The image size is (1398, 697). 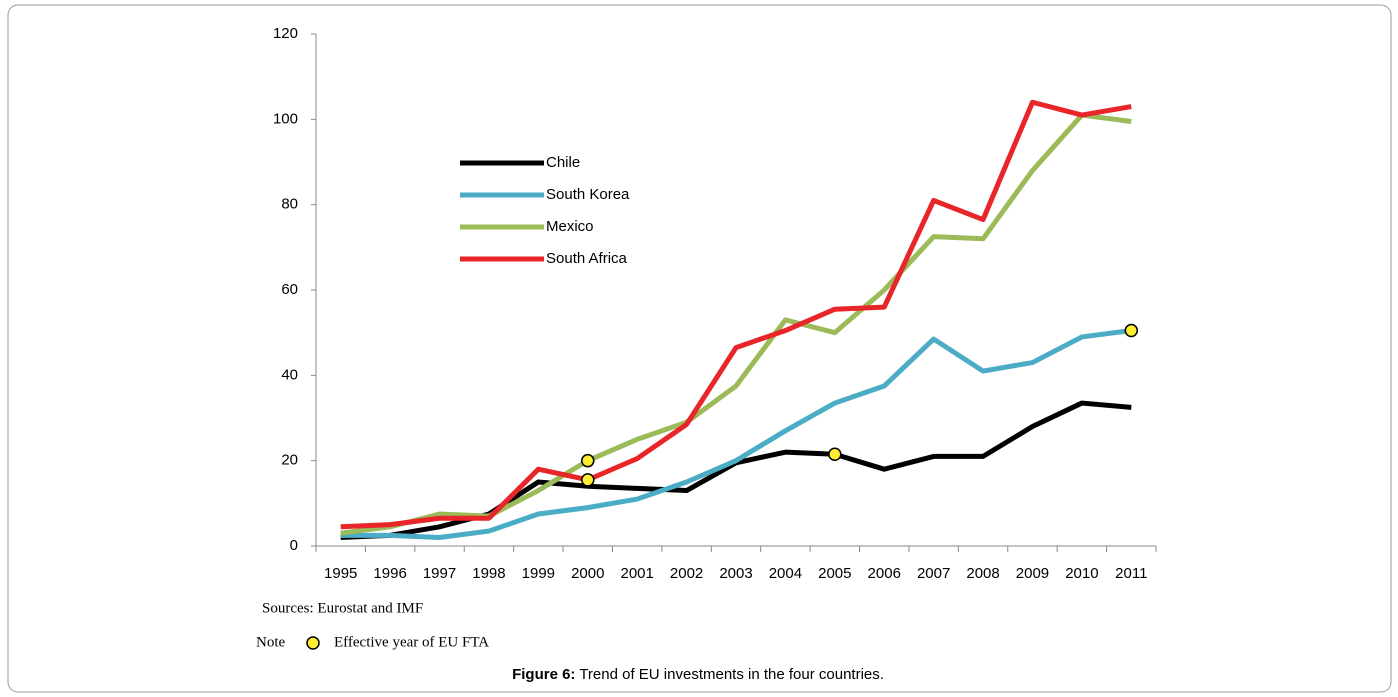 I want to click on y-tick-label: 0, so click(x=294, y=545).